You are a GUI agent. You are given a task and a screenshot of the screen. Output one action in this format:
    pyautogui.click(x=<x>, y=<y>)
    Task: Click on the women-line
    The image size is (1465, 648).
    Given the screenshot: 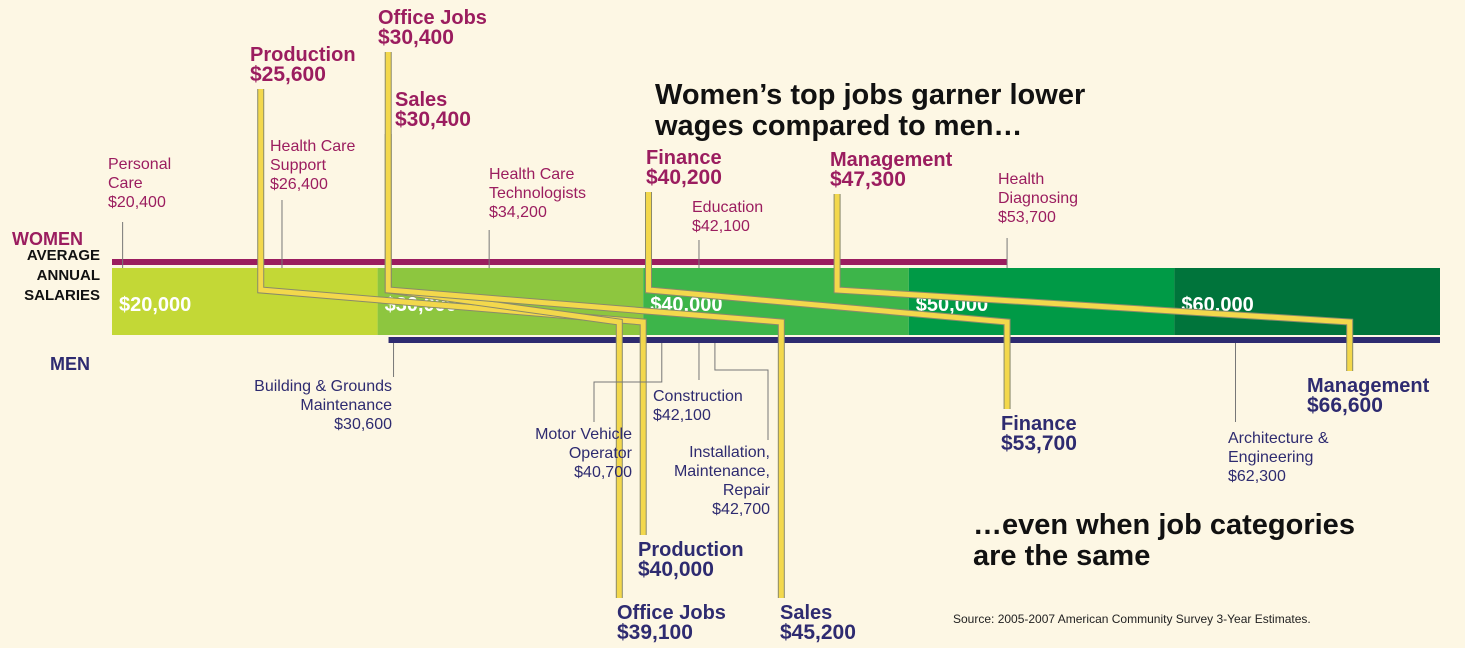 What is the action you would take?
    pyautogui.click(x=560, y=262)
    